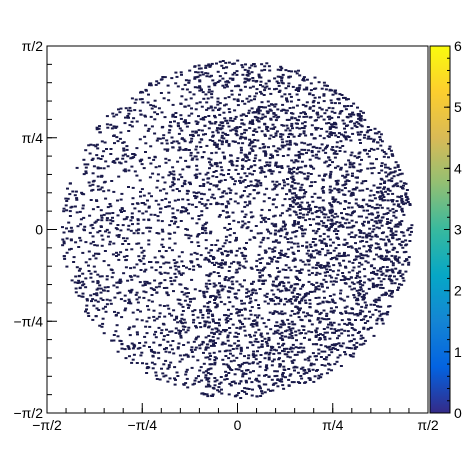  I want to click on colorbar-tick-label: 0, so click(458, 413).